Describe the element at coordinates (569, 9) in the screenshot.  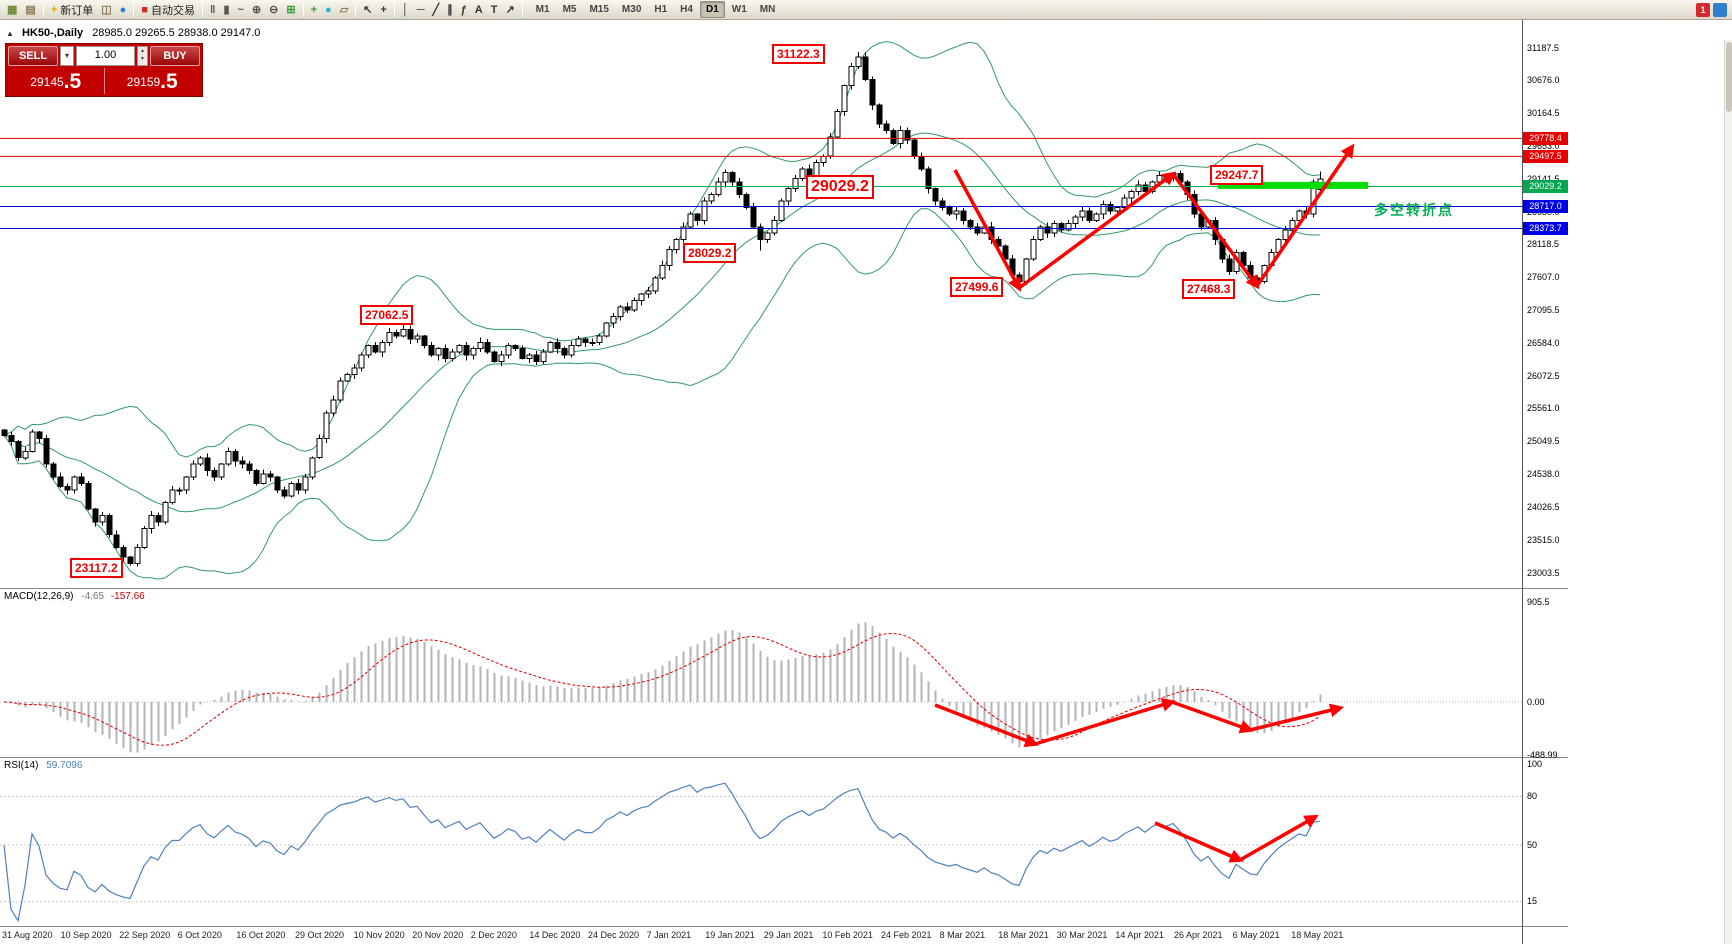
I see `timeframe-m5: M5` at that location.